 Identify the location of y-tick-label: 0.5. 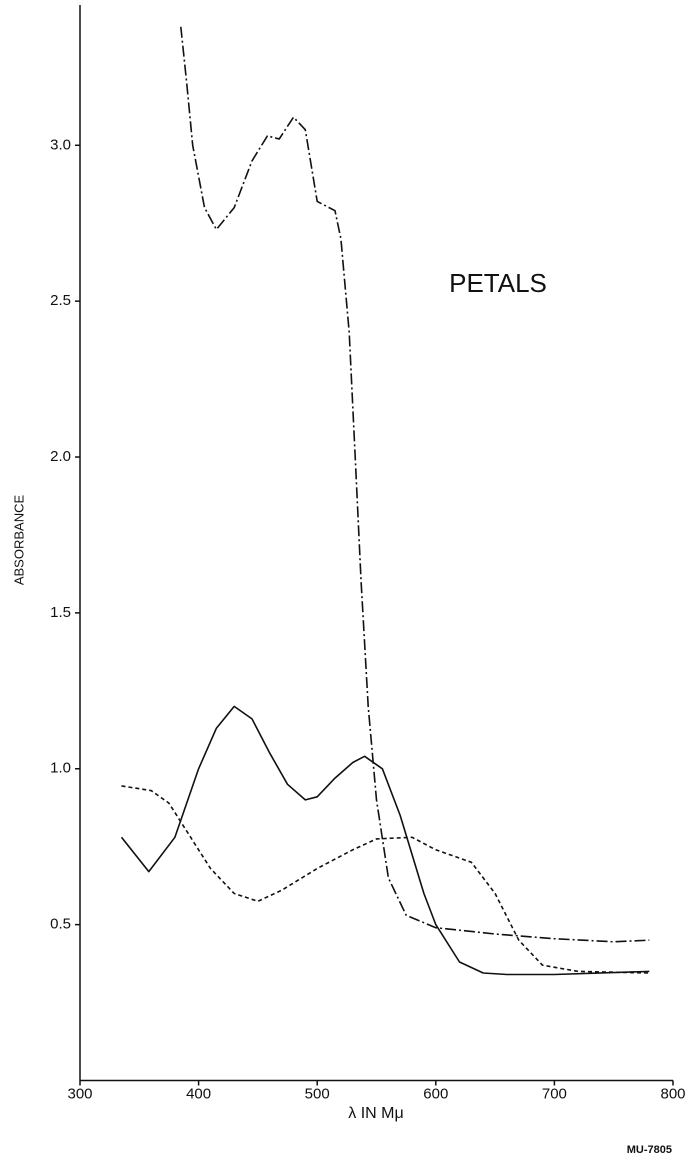
(60, 924).